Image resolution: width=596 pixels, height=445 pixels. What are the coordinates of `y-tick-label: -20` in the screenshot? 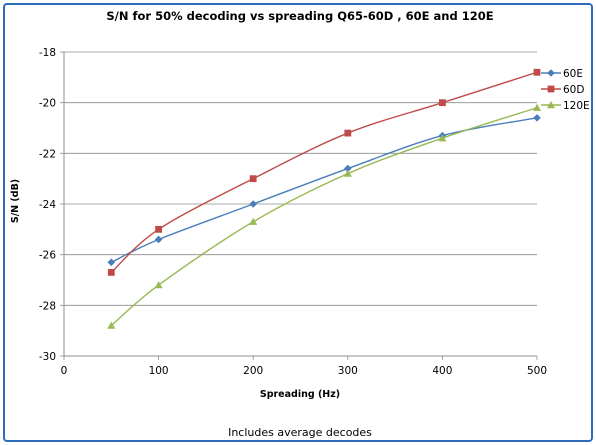 It's located at (47, 104).